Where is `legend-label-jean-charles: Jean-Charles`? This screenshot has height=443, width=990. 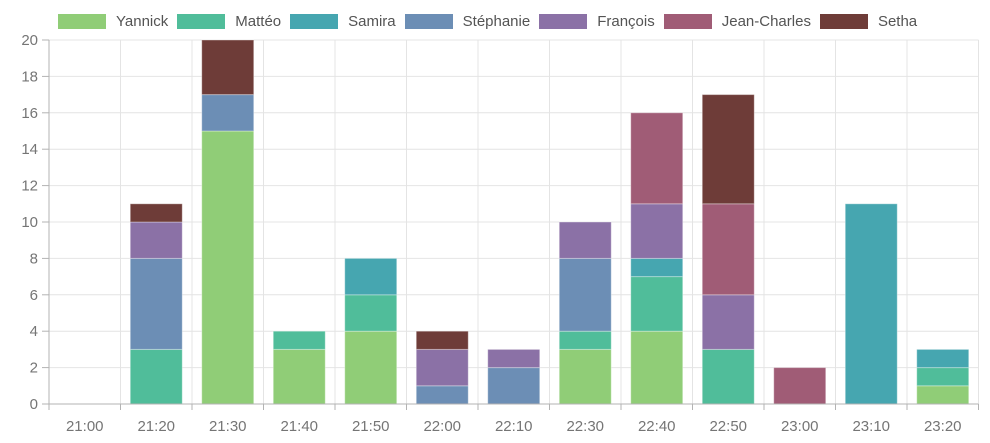
legend-label-jean-charles: Jean-Charles is located at coordinates (766, 21).